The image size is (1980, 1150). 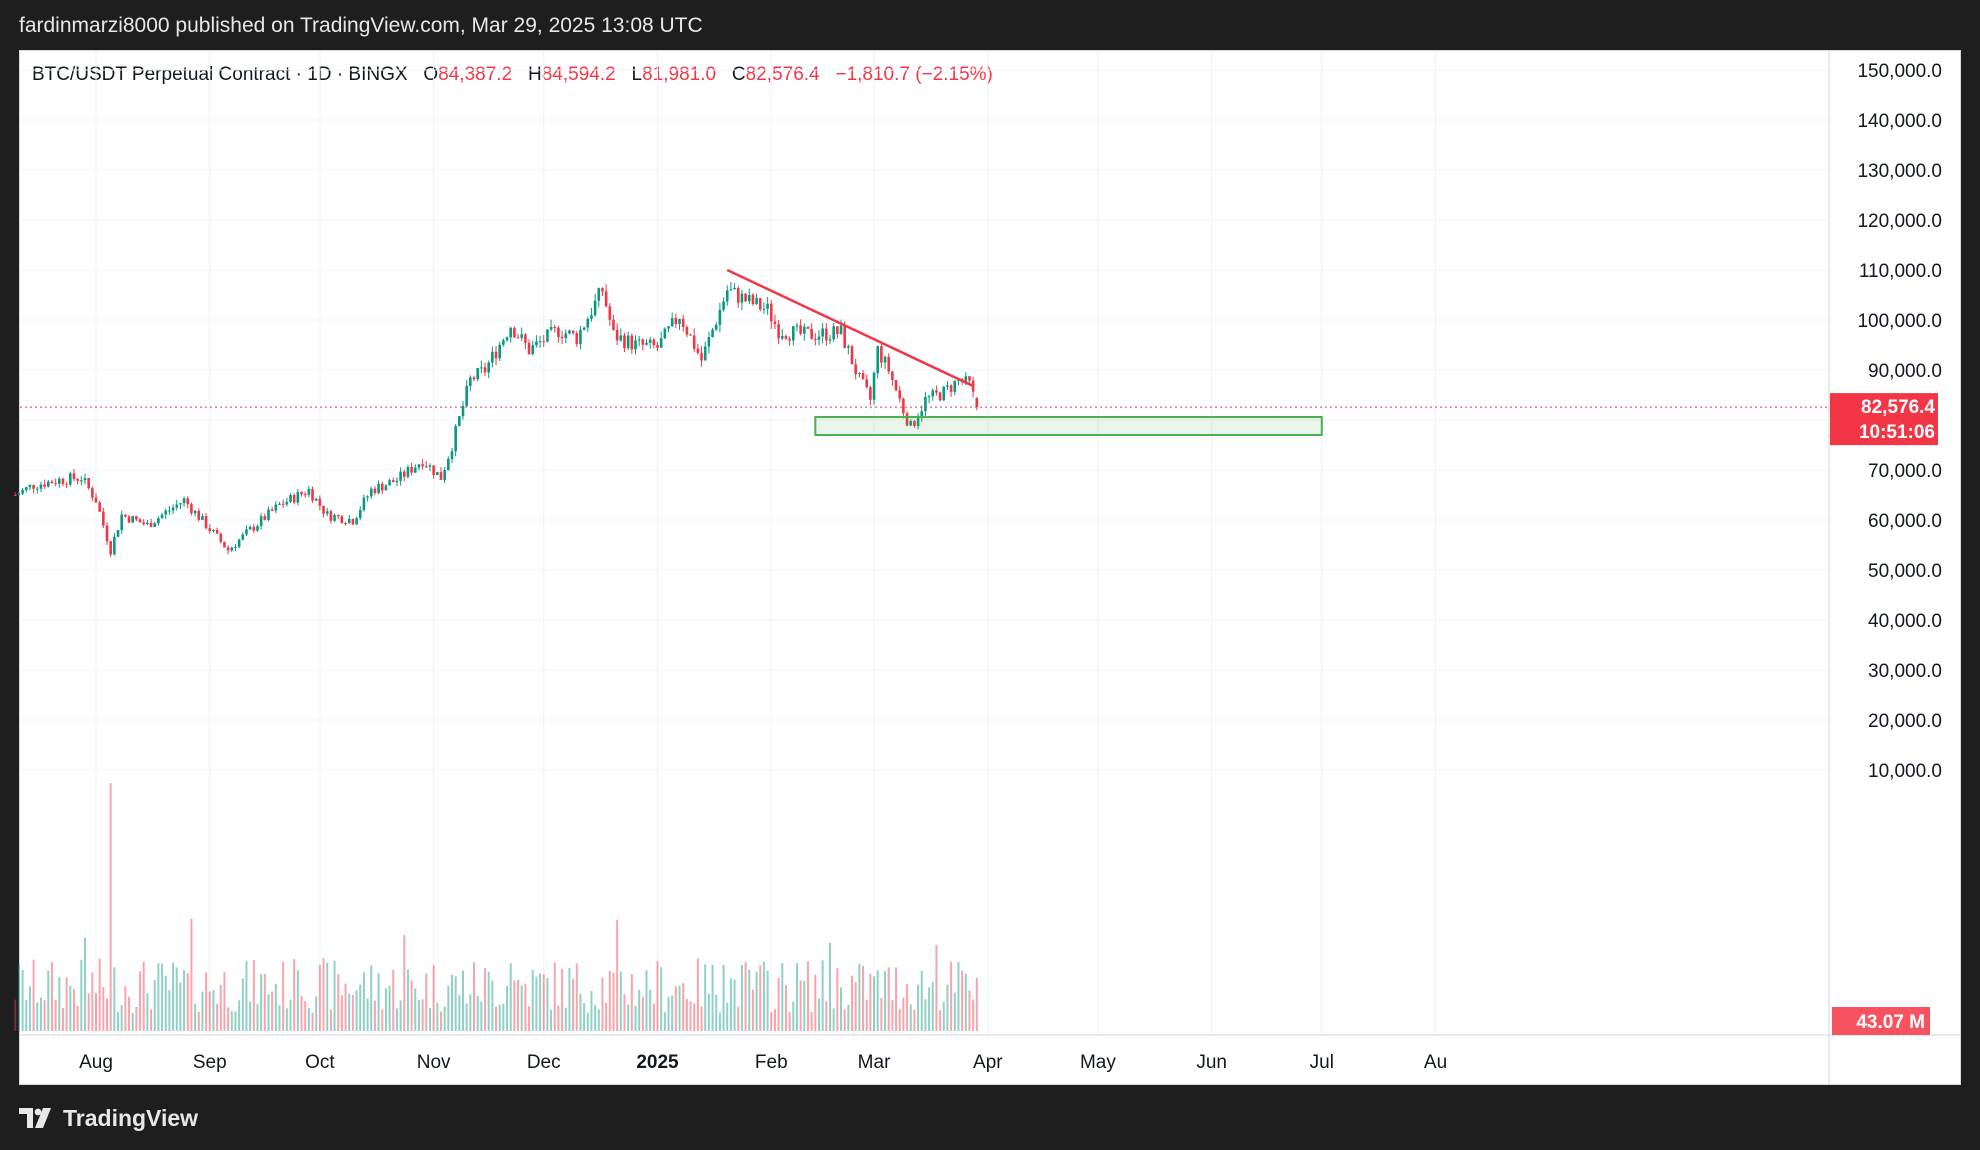 What do you see at coordinates (108, 1118) in the screenshot?
I see `tradingview-logo: TradingView` at bounding box center [108, 1118].